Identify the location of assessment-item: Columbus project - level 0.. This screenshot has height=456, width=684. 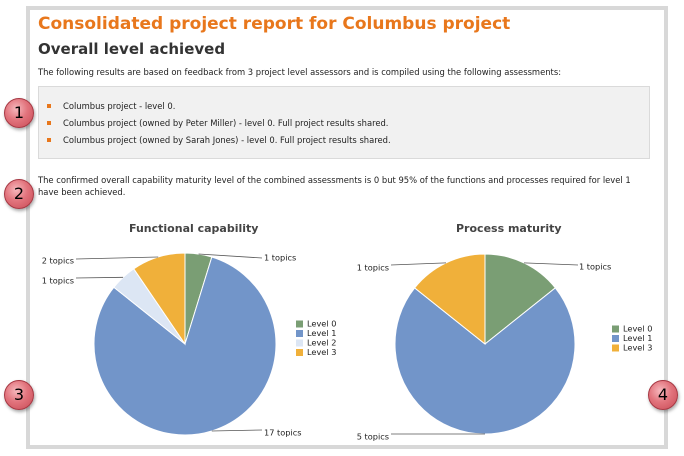
(111, 106).